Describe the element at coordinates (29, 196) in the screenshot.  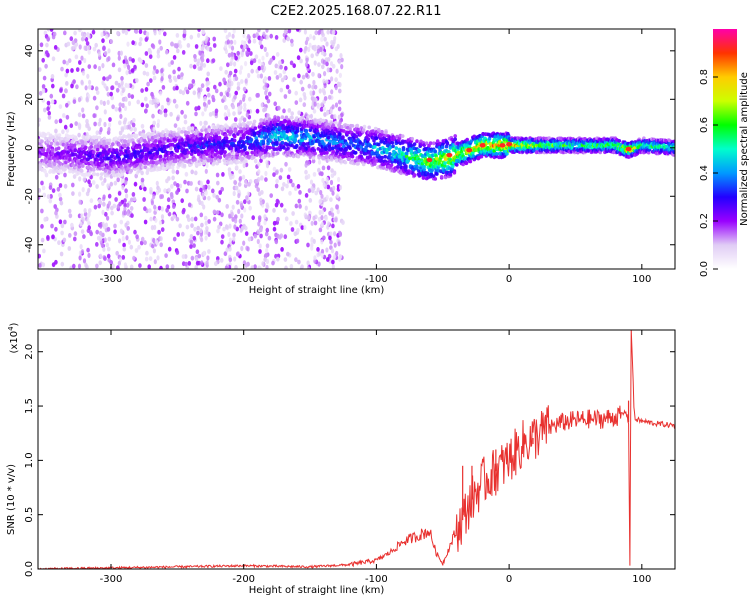
I see `y-tick-label: -20` at that location.